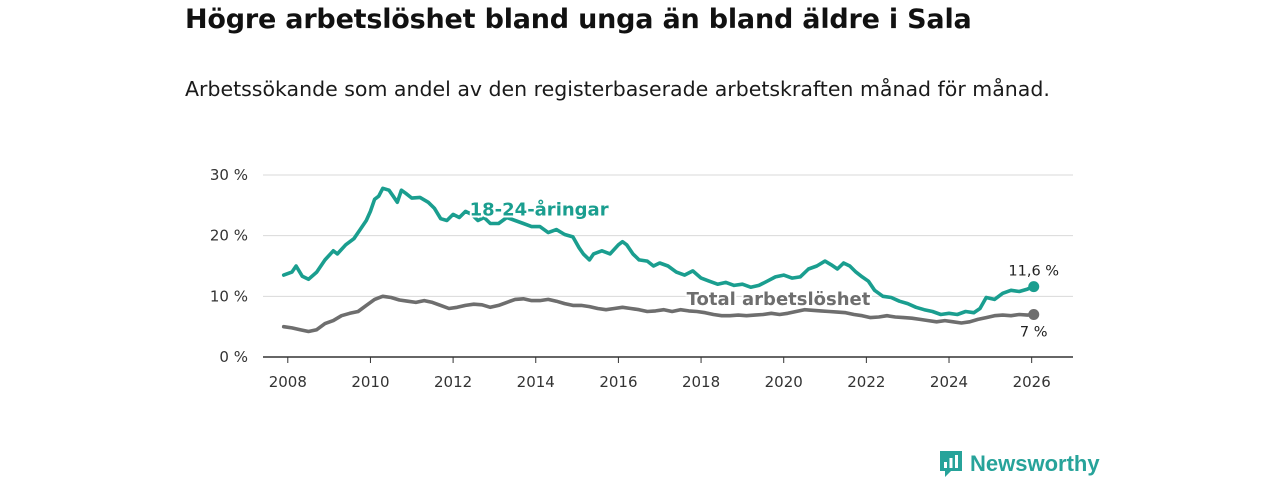 The width and height of the screenshot is (1280, 480). Describe the element at coordinates (866, 382) in the screenshot. I see `x-tick-label-2022: 2022` at that location.